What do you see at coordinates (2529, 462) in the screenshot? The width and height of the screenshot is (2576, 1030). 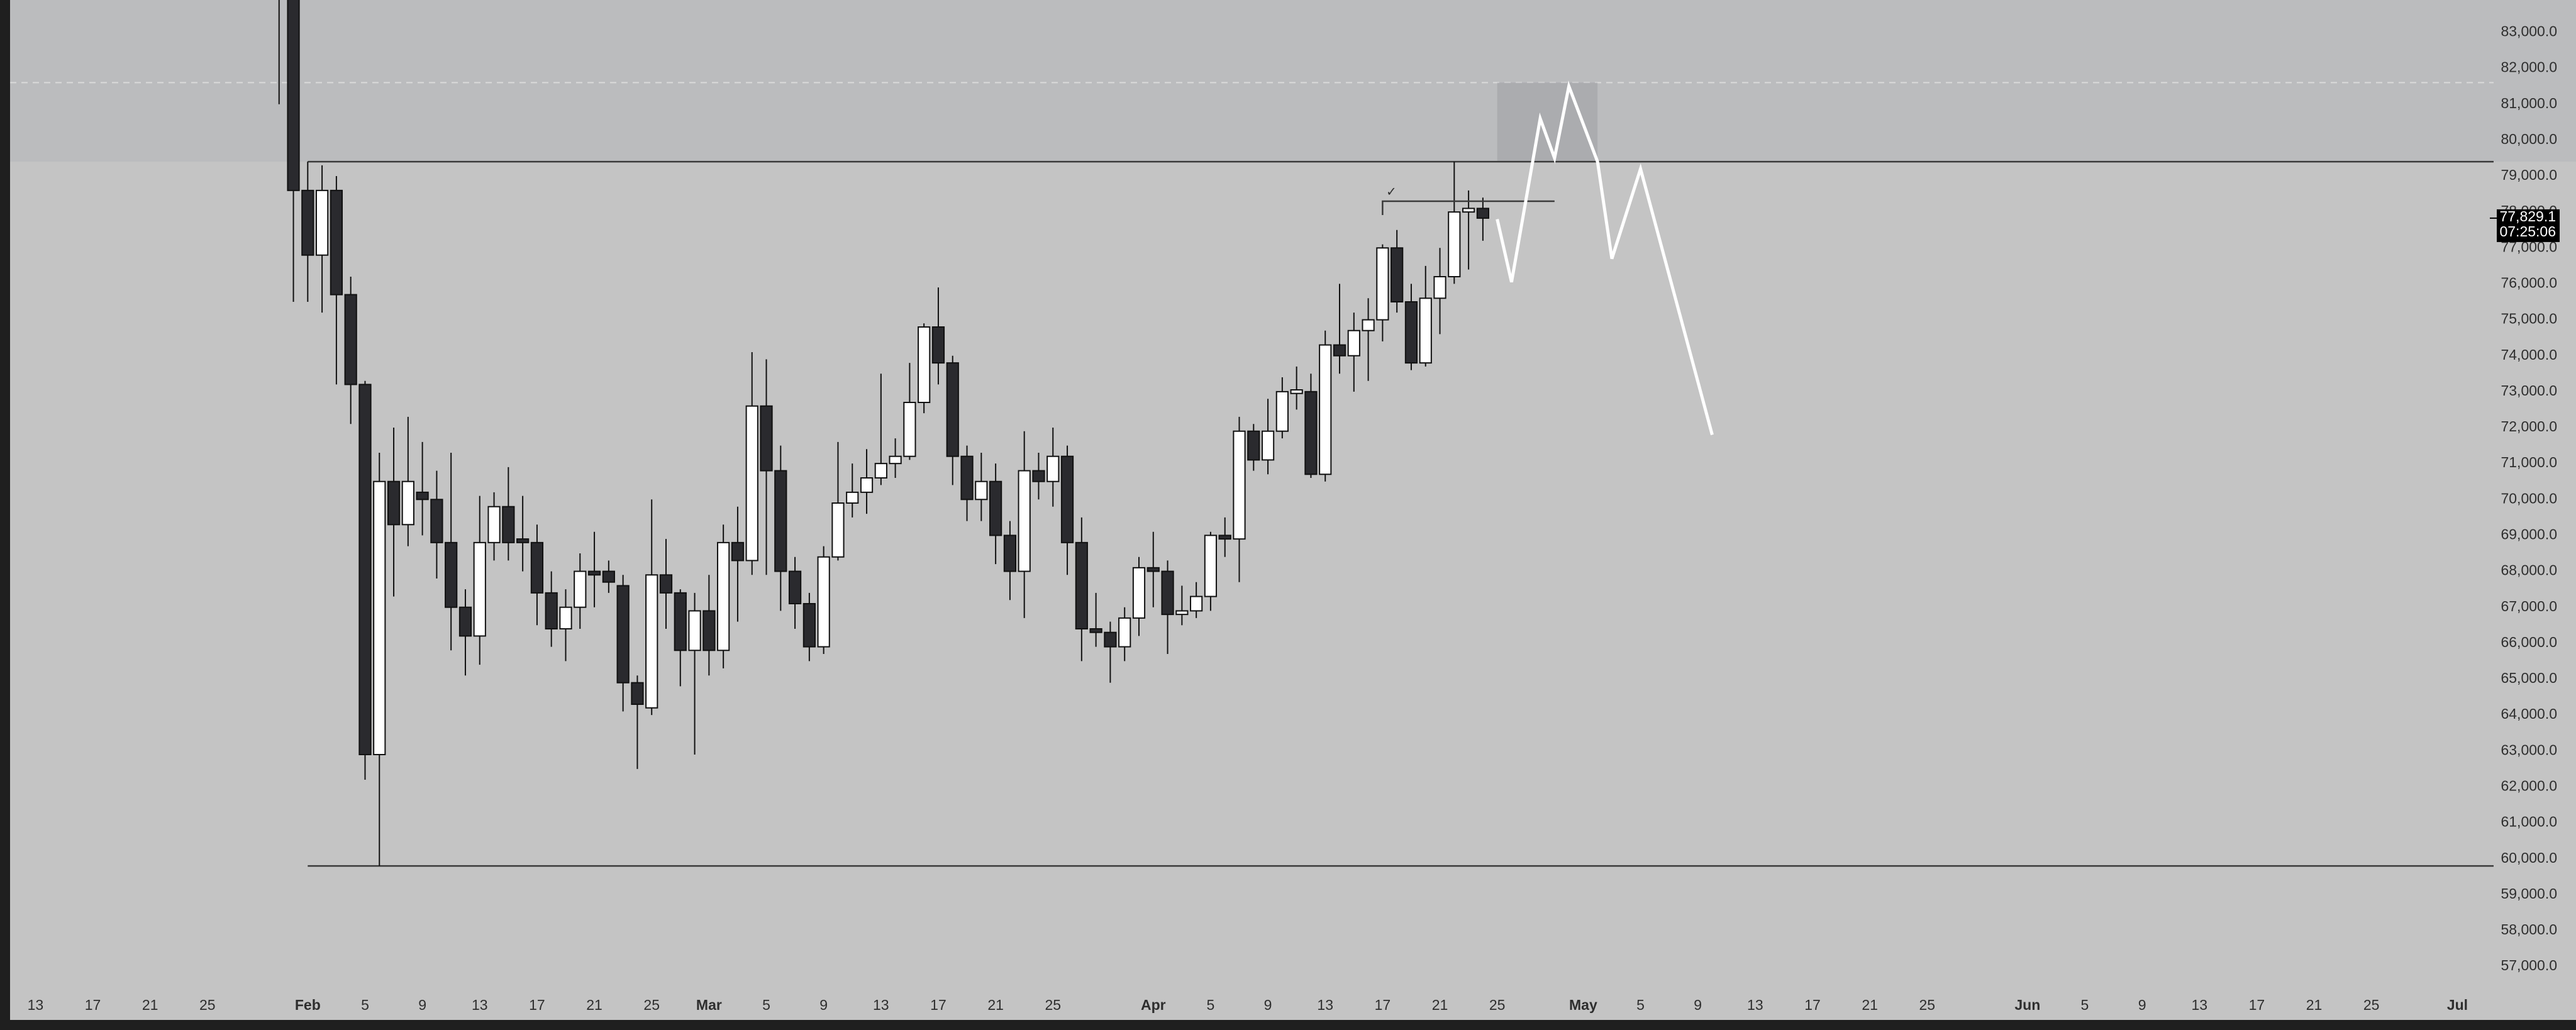 I see `y-tick-label: 71,000.0` at bounding box center [2529, 462].